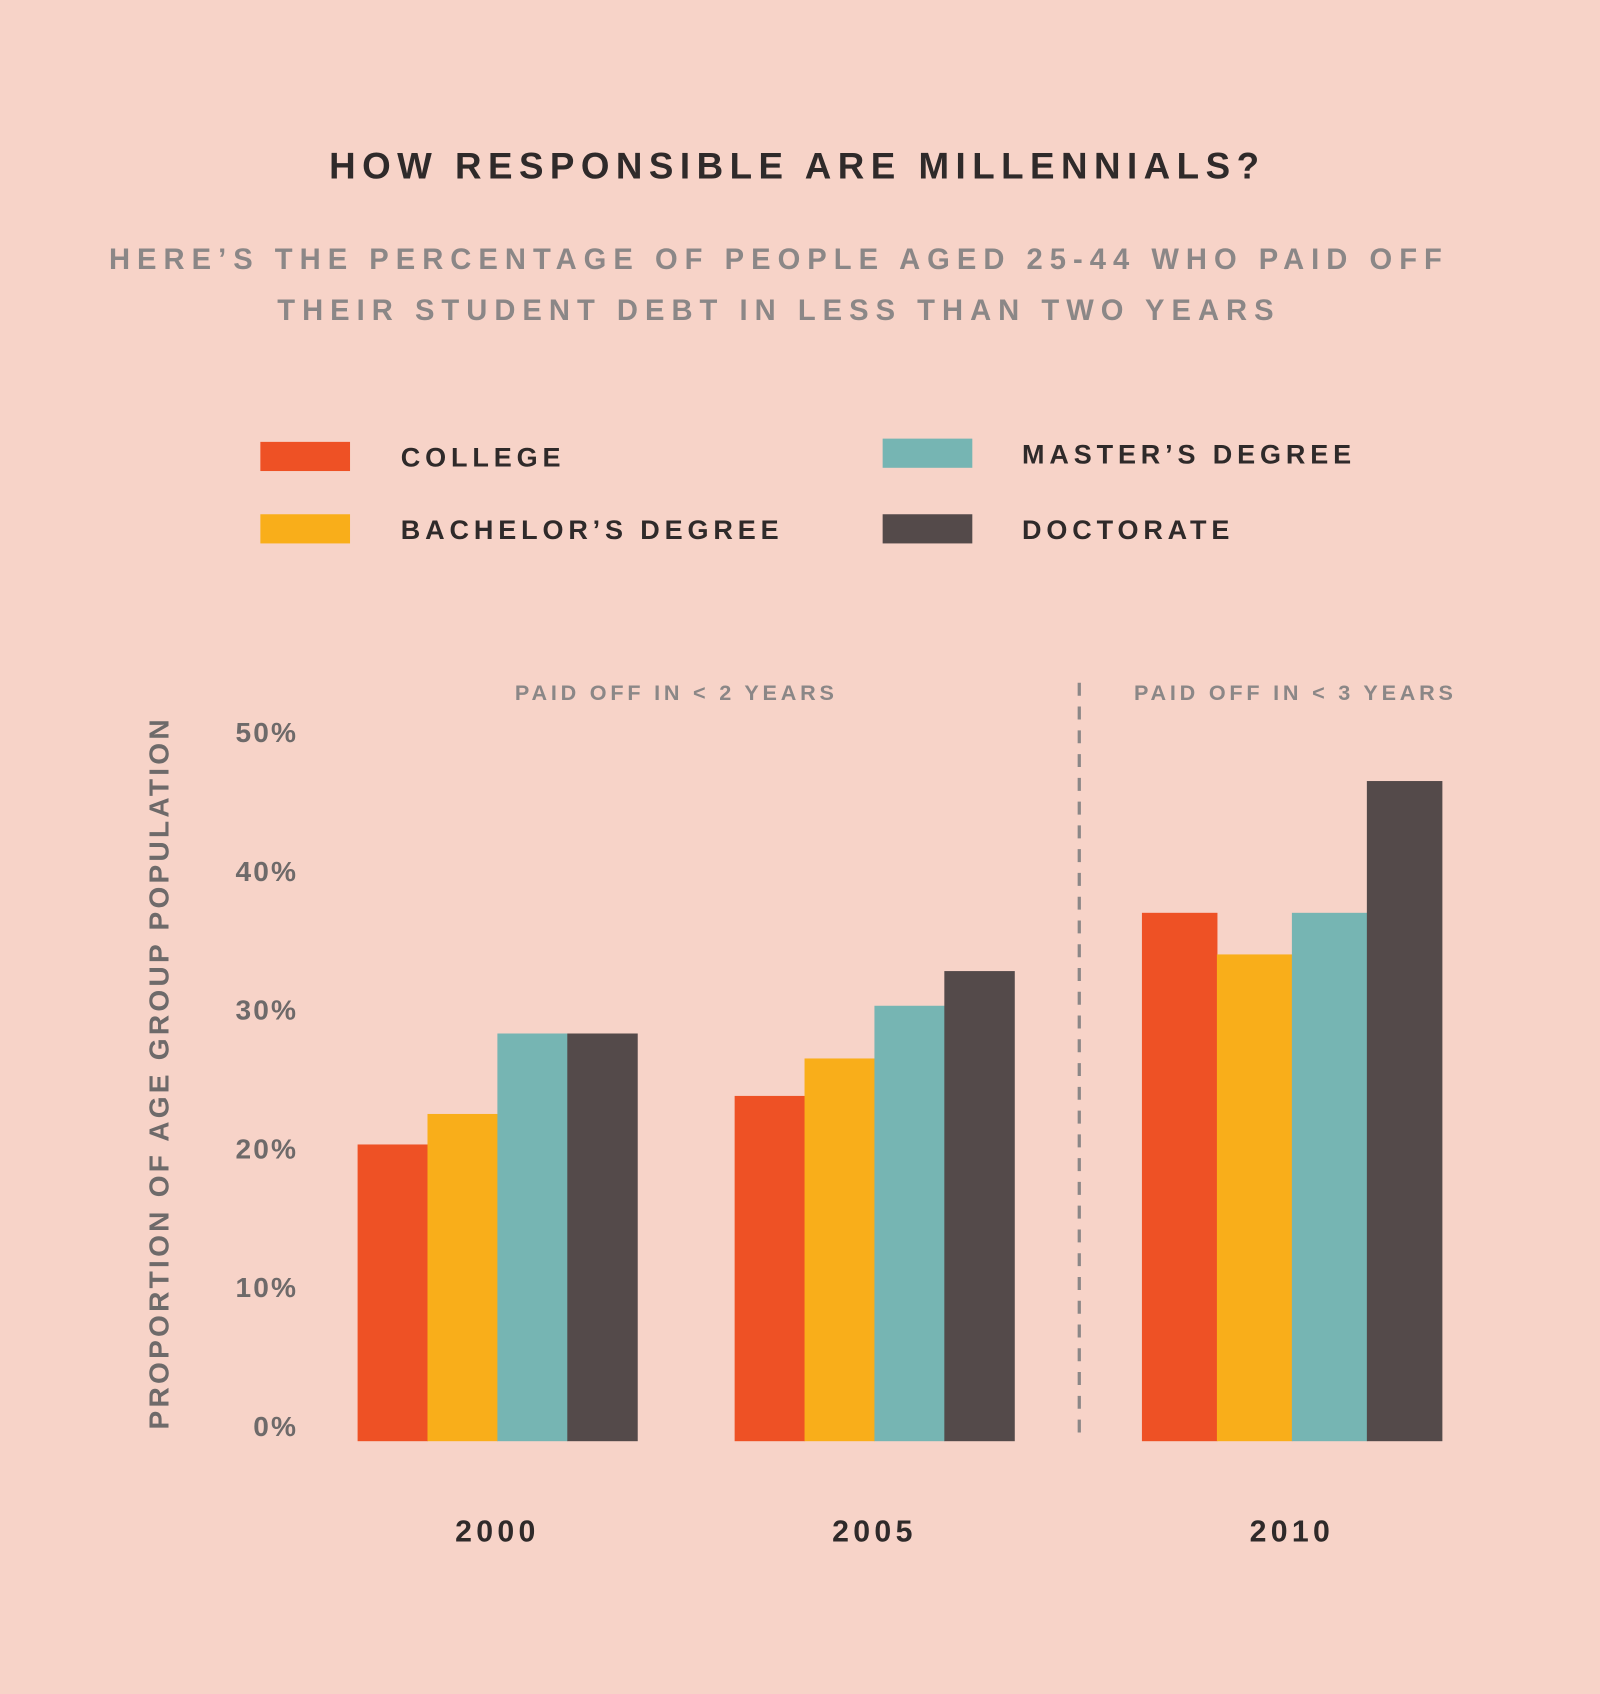 The height and width of the screenshot is (1694, 1600). I want to click on bar-2000-college, so click(393, 1293).